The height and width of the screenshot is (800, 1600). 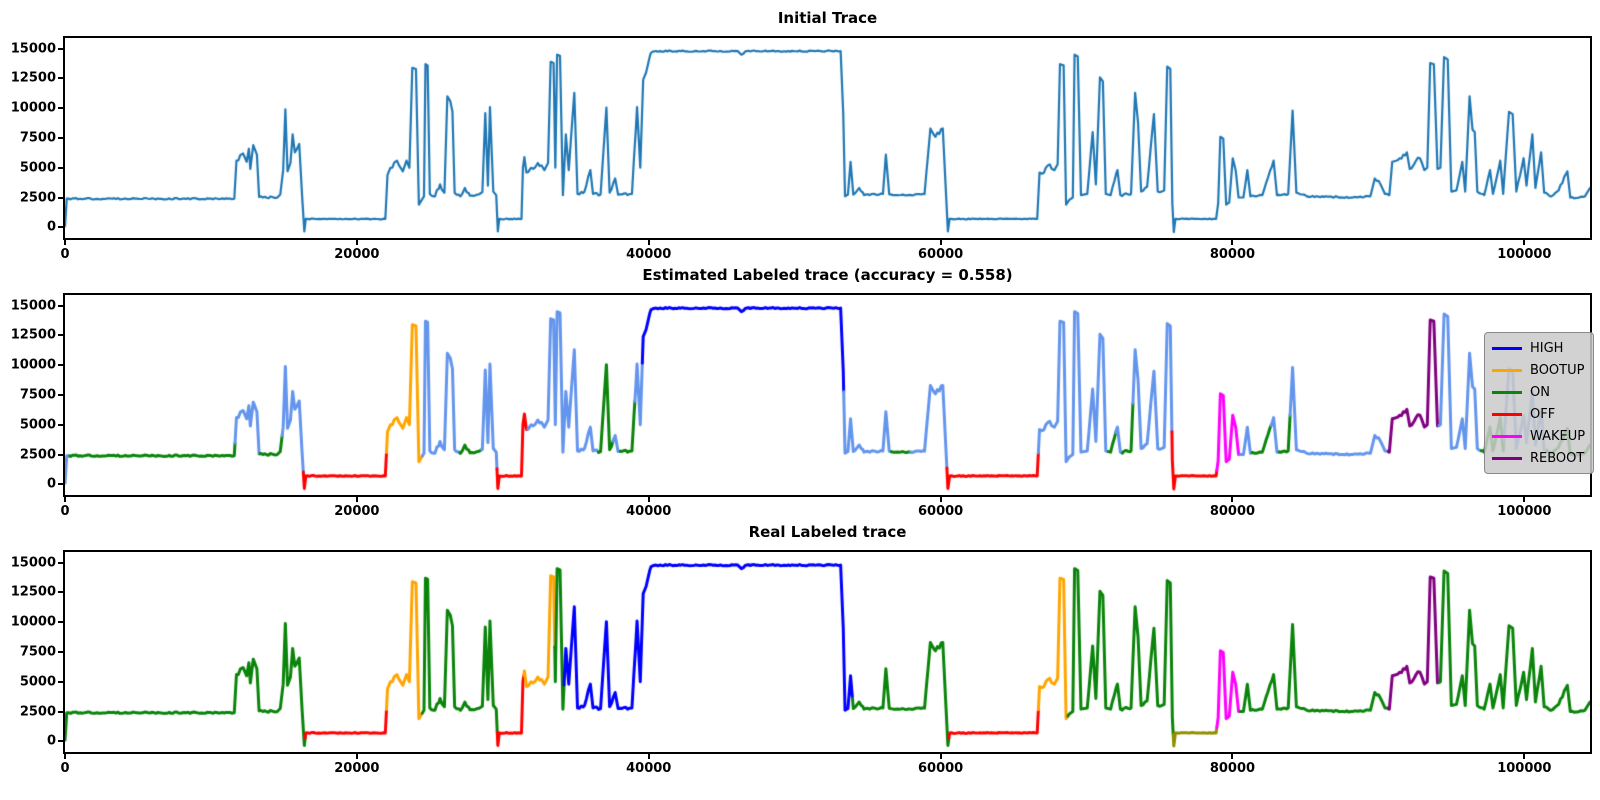 I want to click on legend-label: ON, so click(x=1540, y=392).